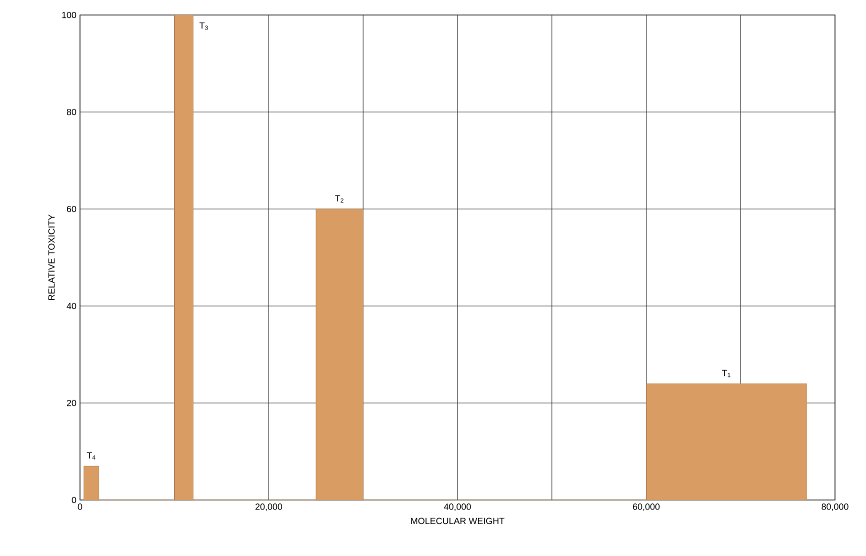 The image size is (866, 556). Describe the element at coordinates (71, 209) in the screenshot. I see `y-tick-label: 60` at that location.